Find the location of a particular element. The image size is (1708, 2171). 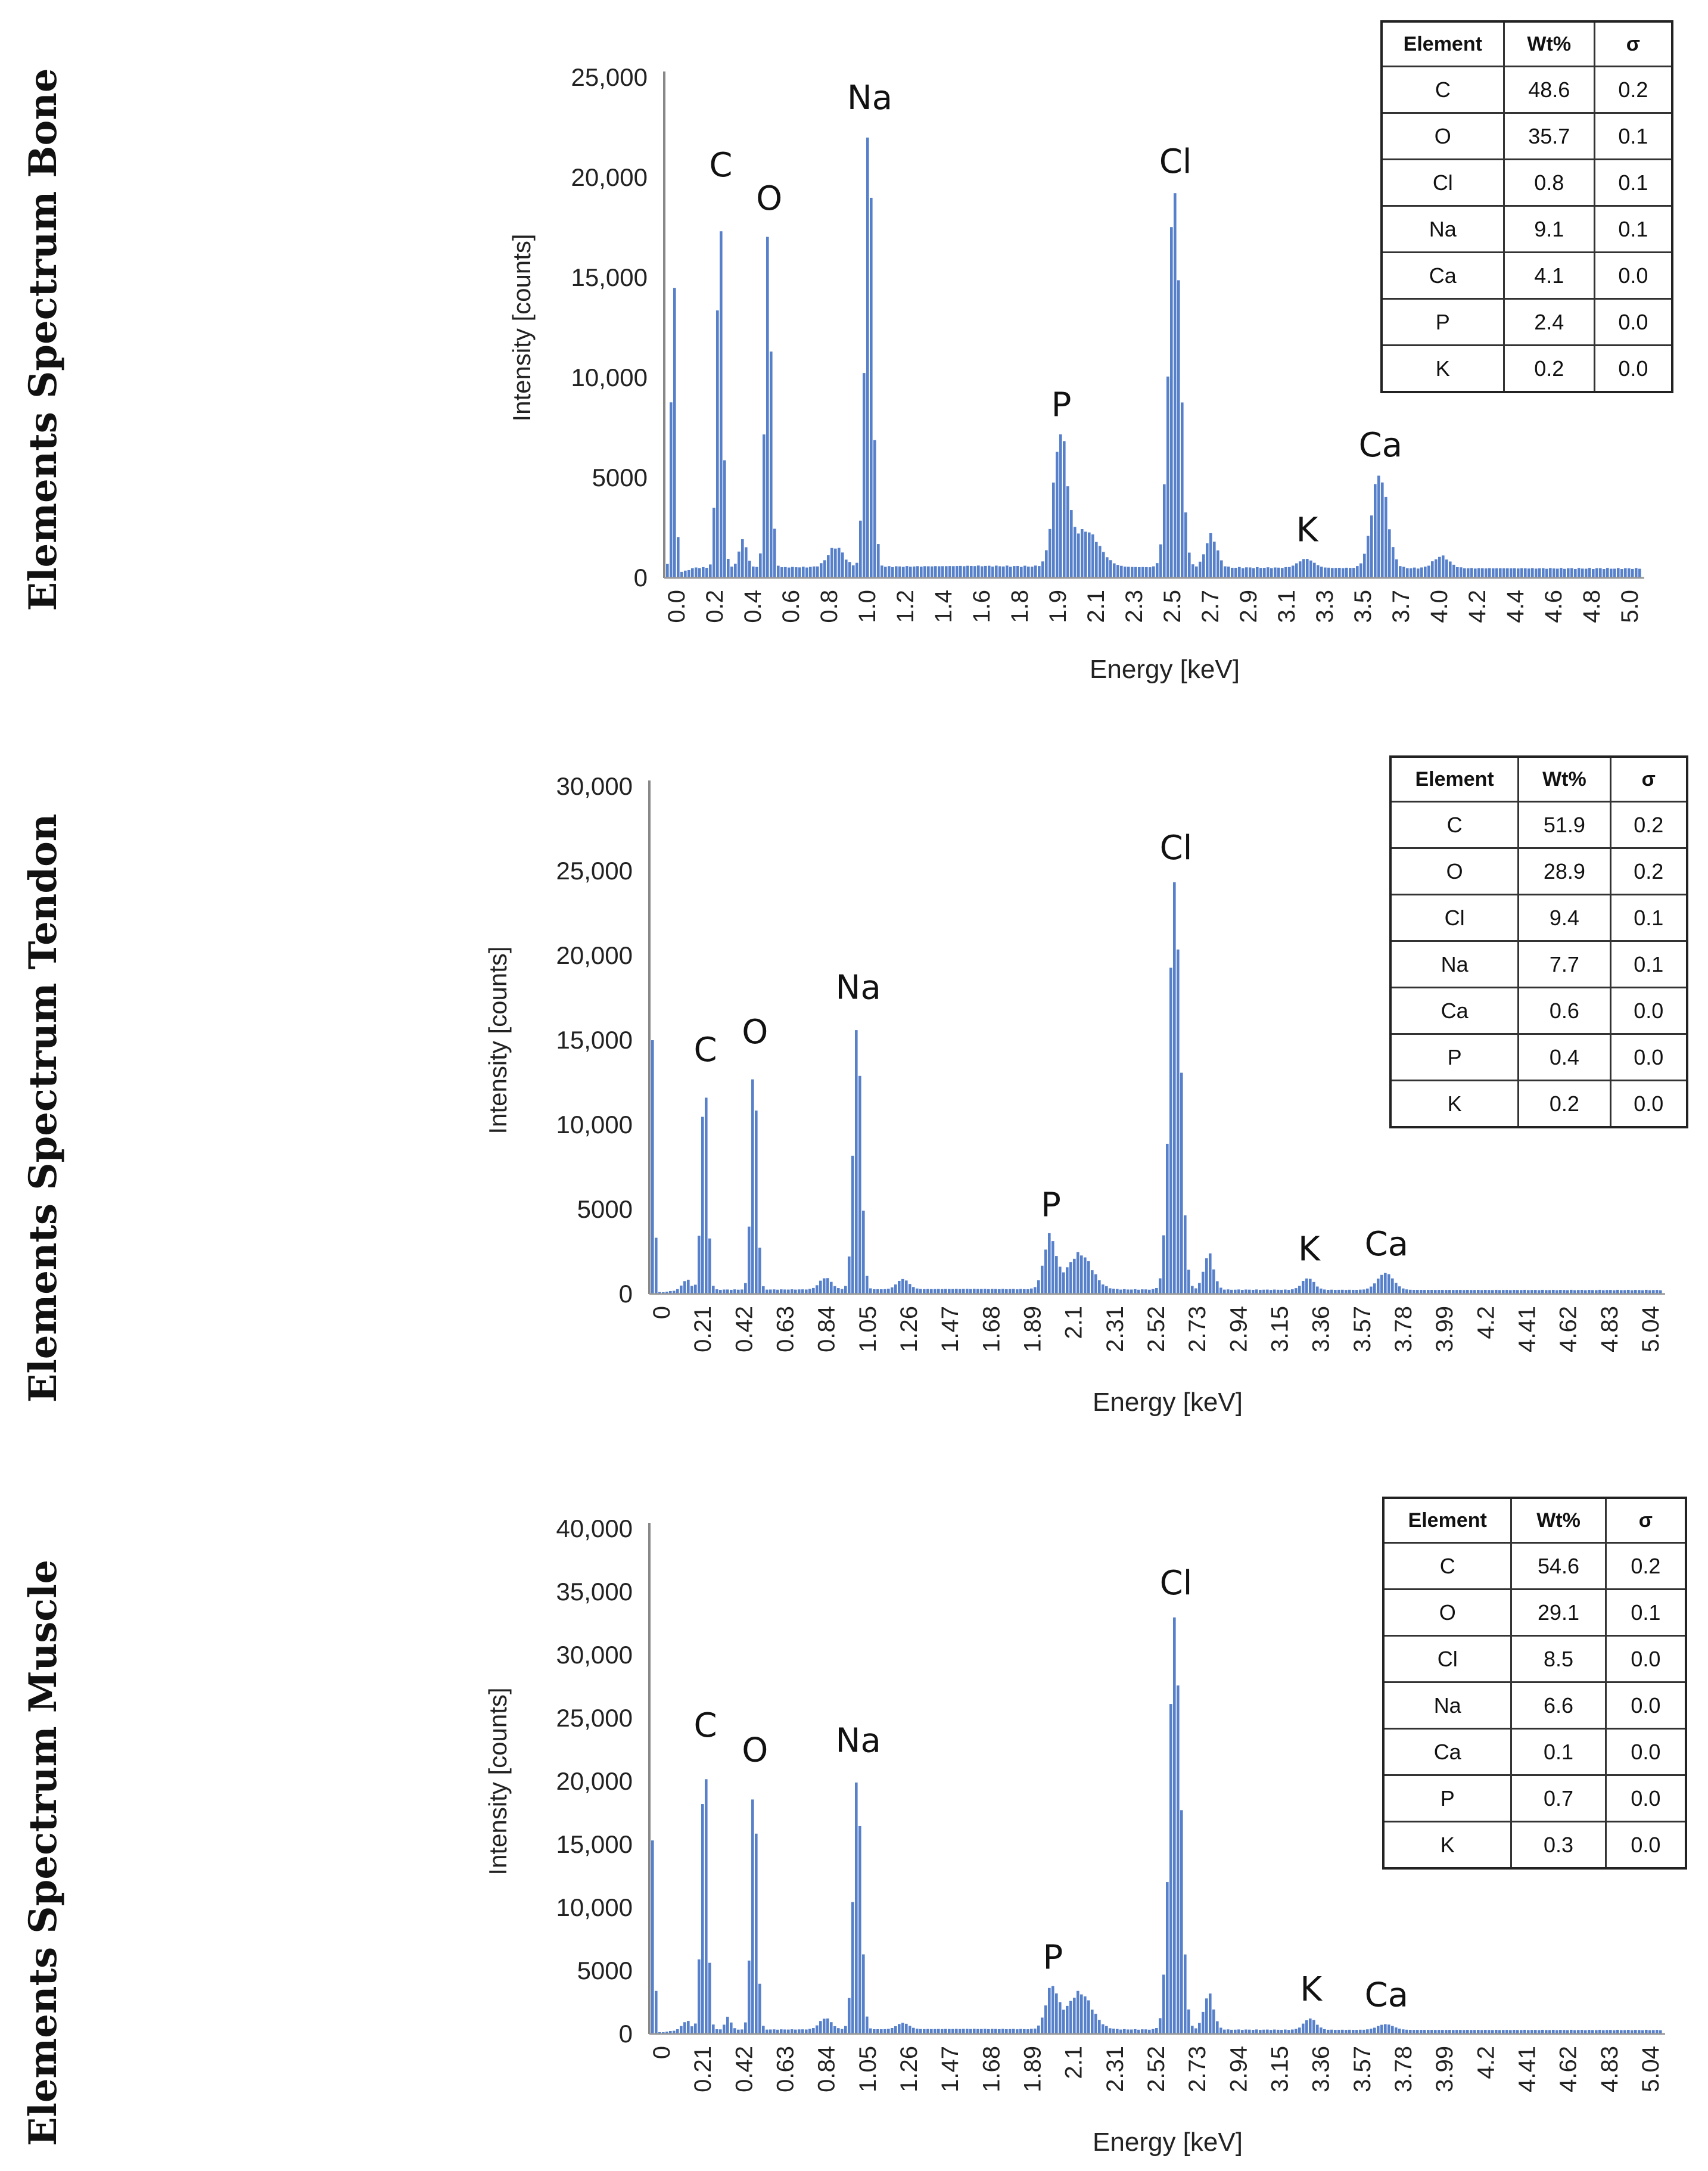

table-cell: 0.2 is located at coordinates (1648, 871).